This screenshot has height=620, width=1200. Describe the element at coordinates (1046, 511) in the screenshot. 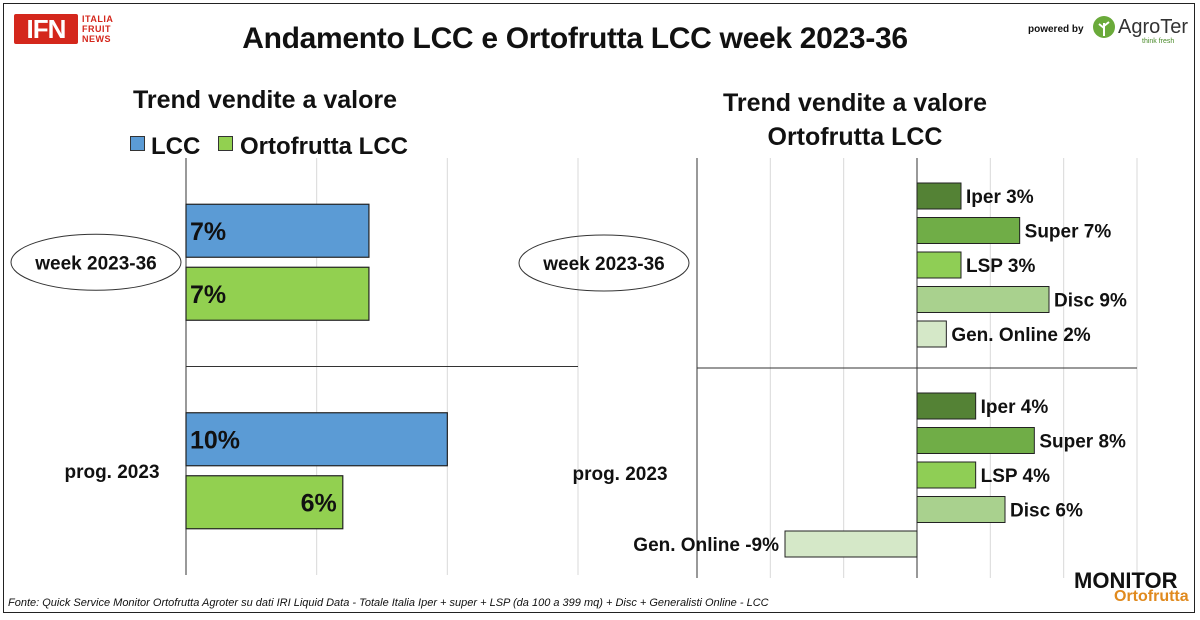

I see `data-label-disc-prog-2023: Disc 6%` at that location.